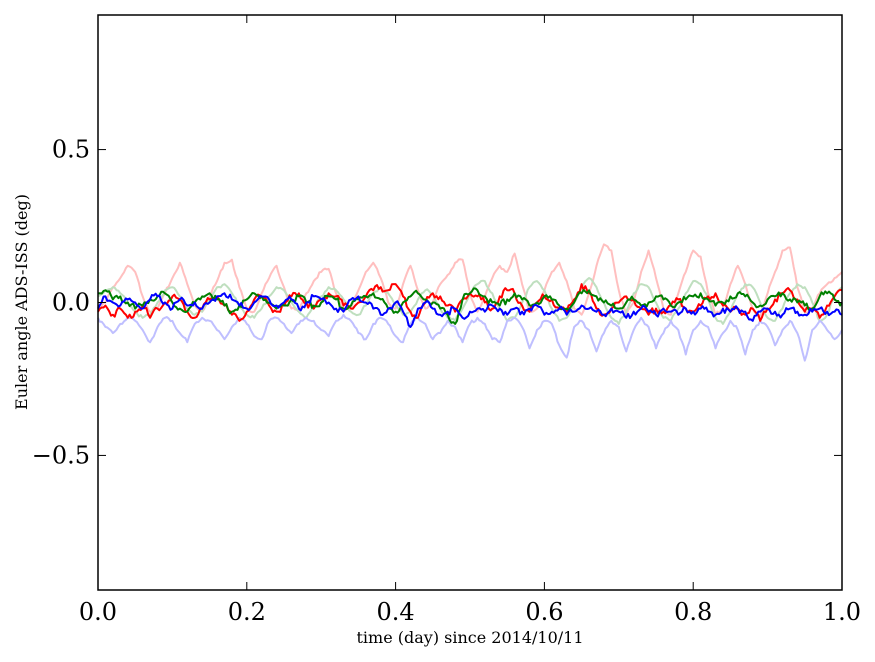 Image resolution: width=875 pixels, height=662 pixels. Describe the element at coordinates (842, 612) in the screenshot. I see `x-tick-label: 1.0` at that location.